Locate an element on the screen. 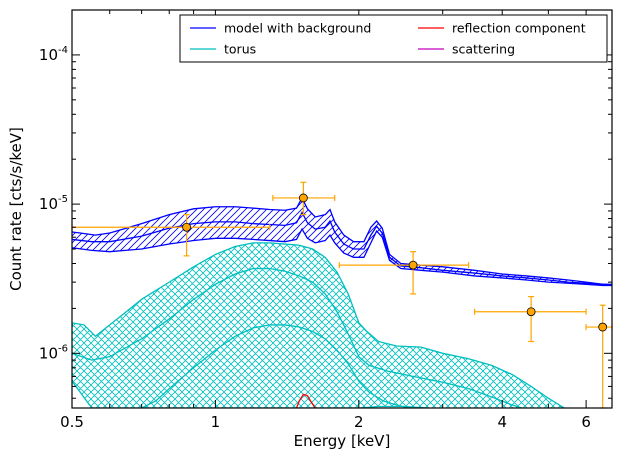 This screenshot has width=624, height=459. legend-entry: scattering is located at coordinates (466, 49).